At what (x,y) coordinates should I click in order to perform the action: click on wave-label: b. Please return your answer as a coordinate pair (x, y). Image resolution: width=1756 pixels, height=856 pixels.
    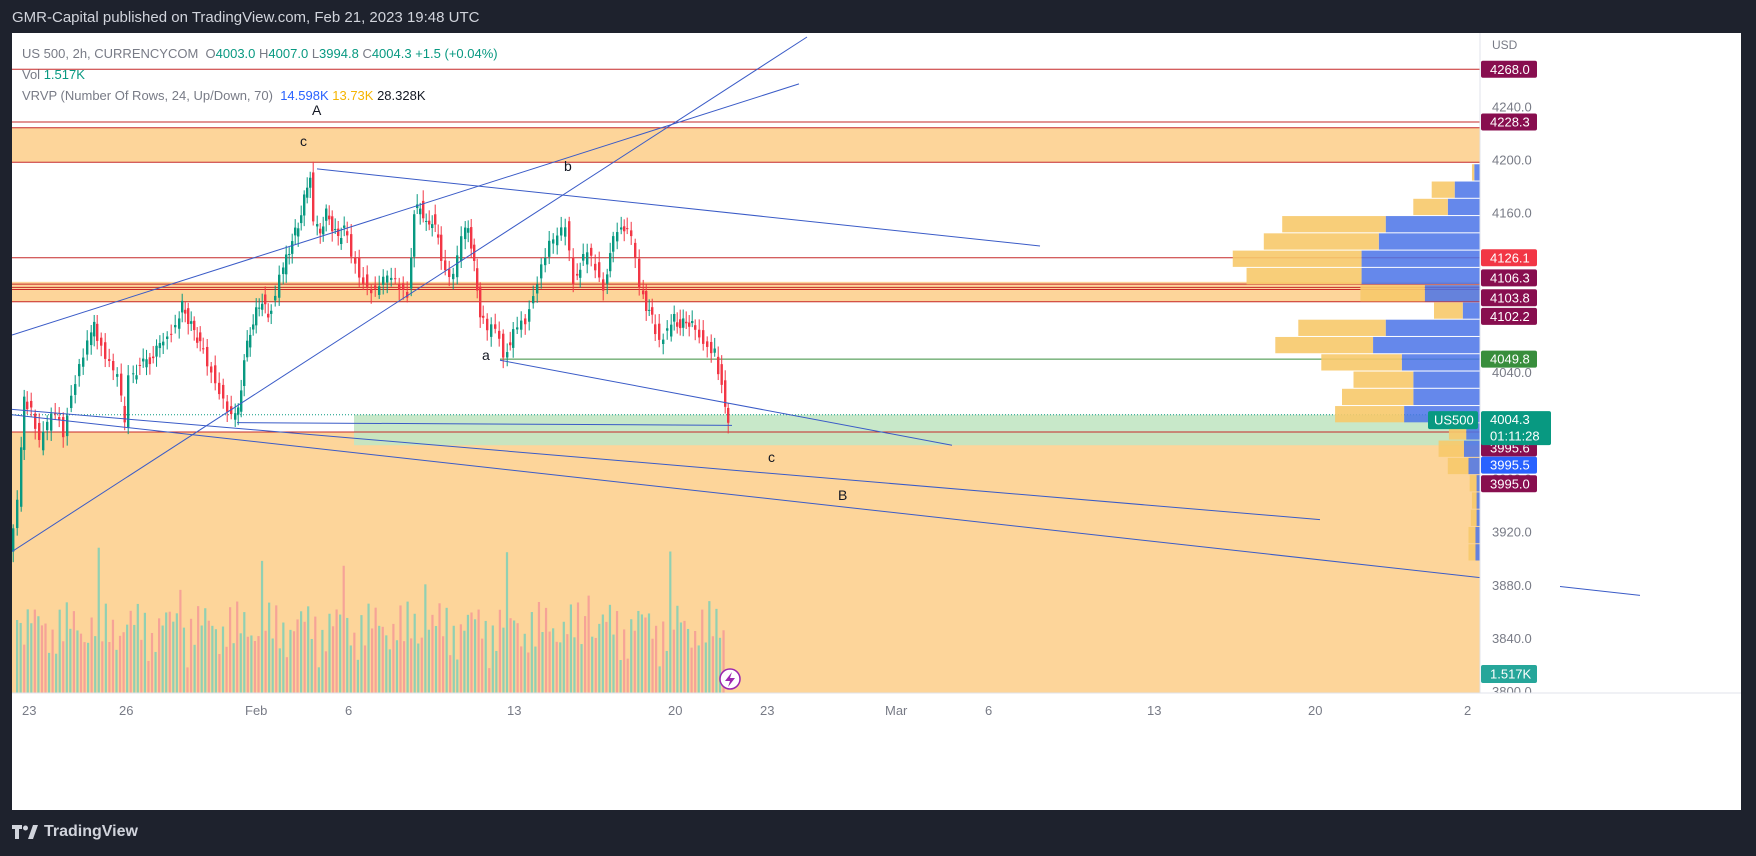
    Looking at the image, I should click on (568, 166).